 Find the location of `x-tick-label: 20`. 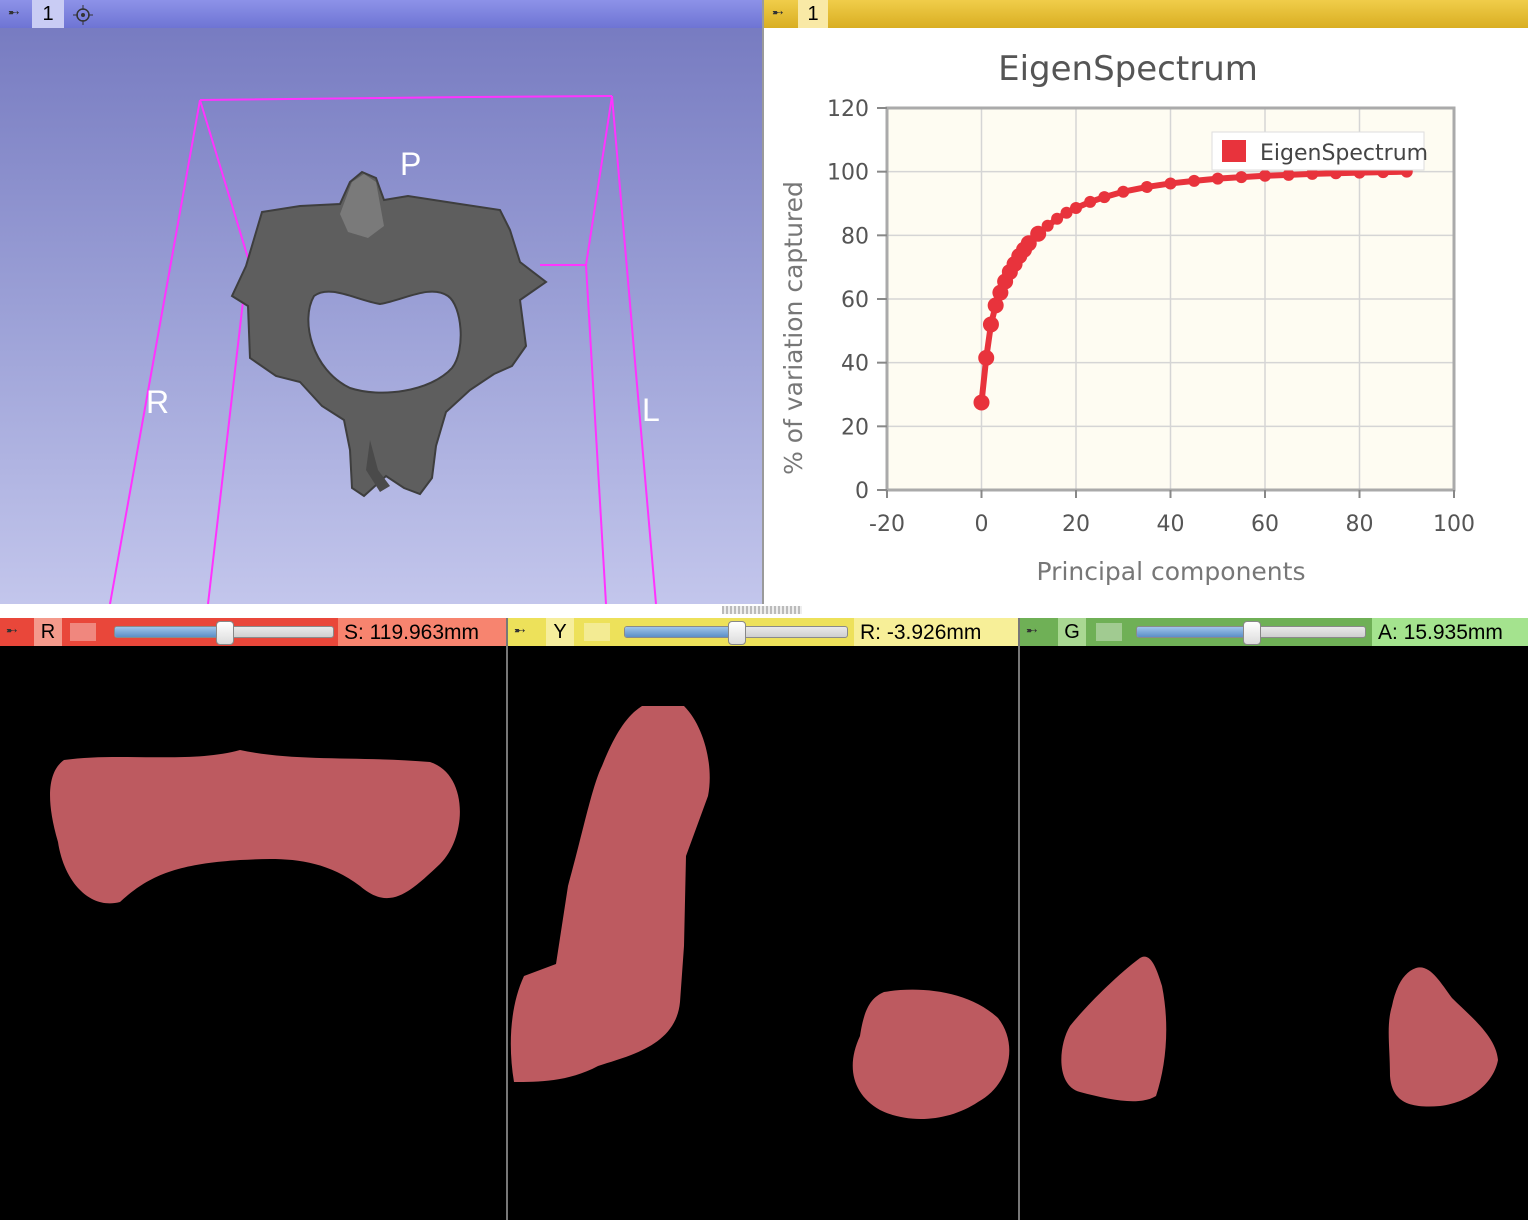

x-tick-label: 20 is located at coordinates (1076, 524).